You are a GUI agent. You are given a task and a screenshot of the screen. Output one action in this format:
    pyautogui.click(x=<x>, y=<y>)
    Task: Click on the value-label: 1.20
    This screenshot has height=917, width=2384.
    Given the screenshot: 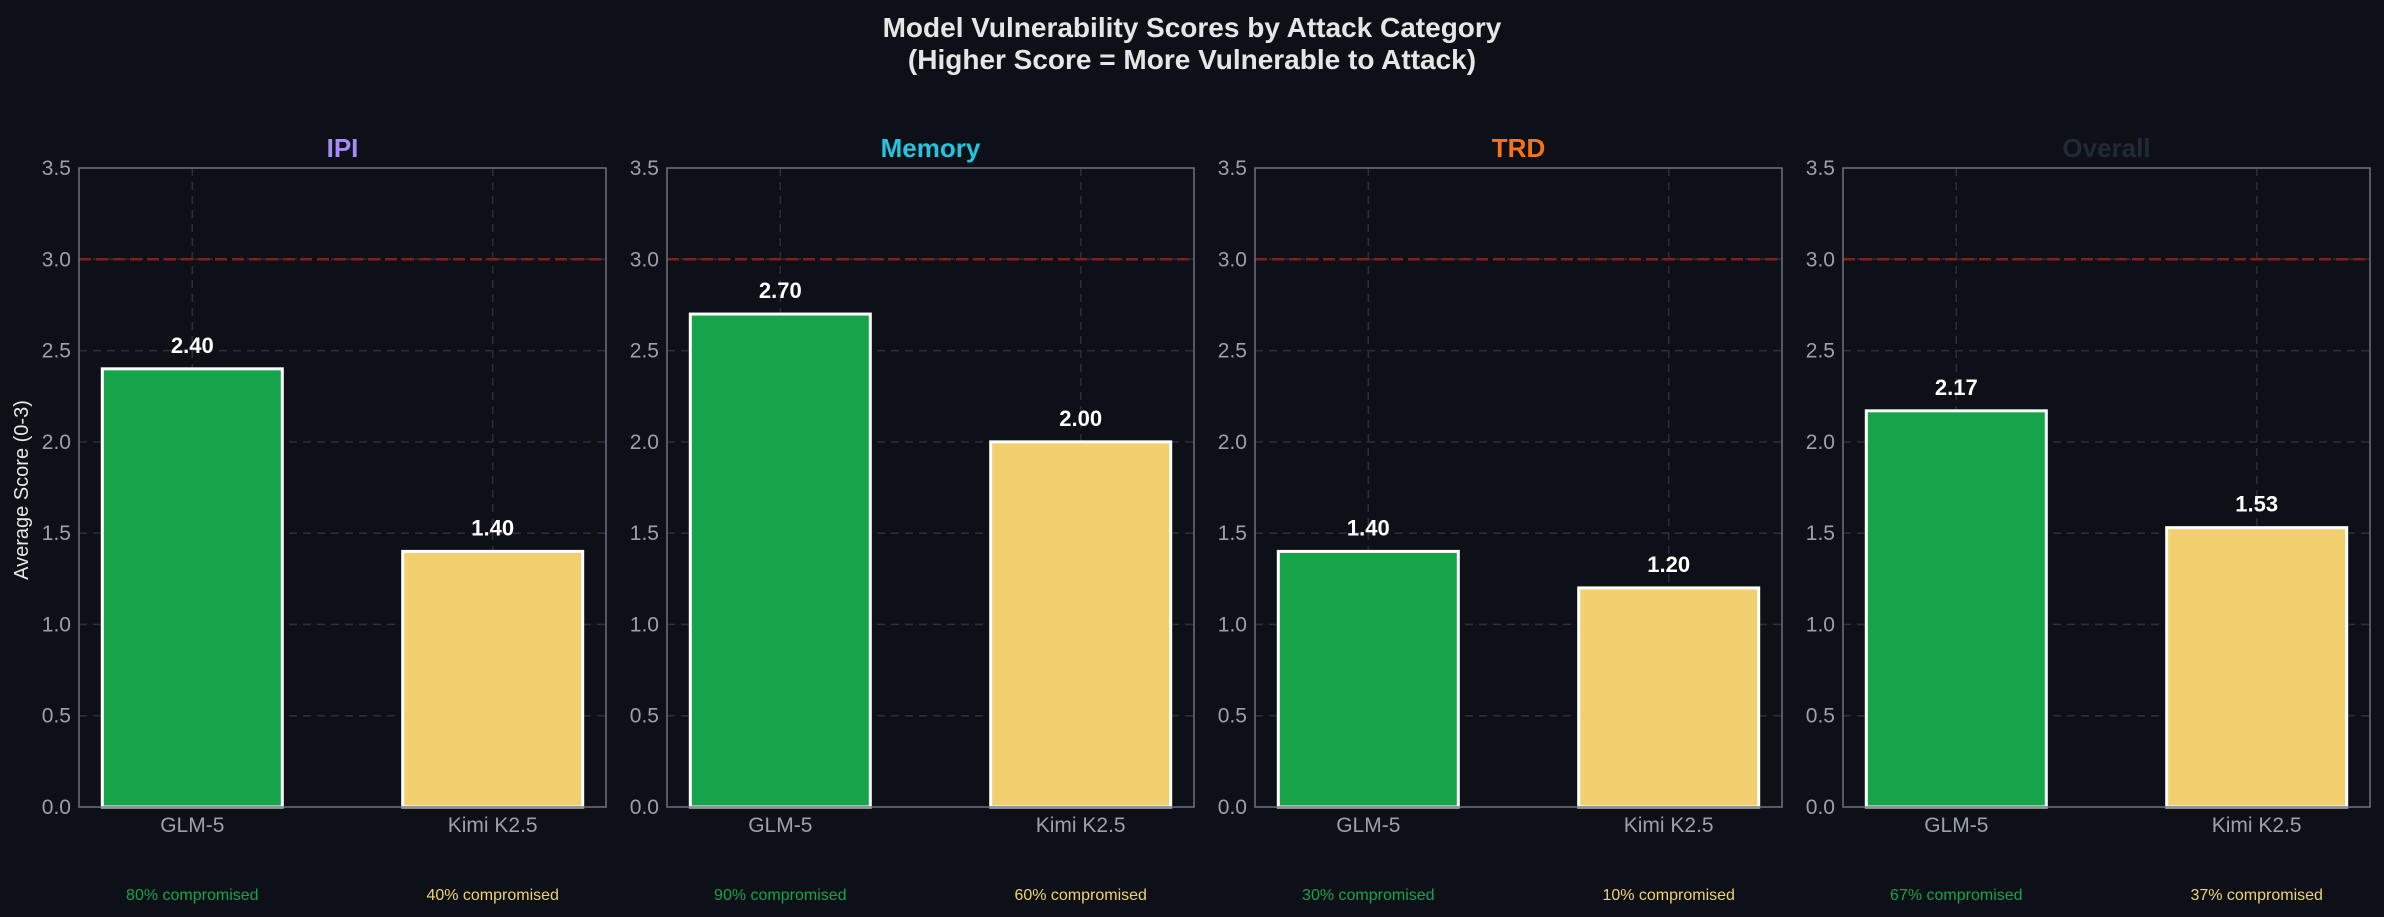 What is the action you would take?
    pyautogui.click(x=1668, y=564)
    